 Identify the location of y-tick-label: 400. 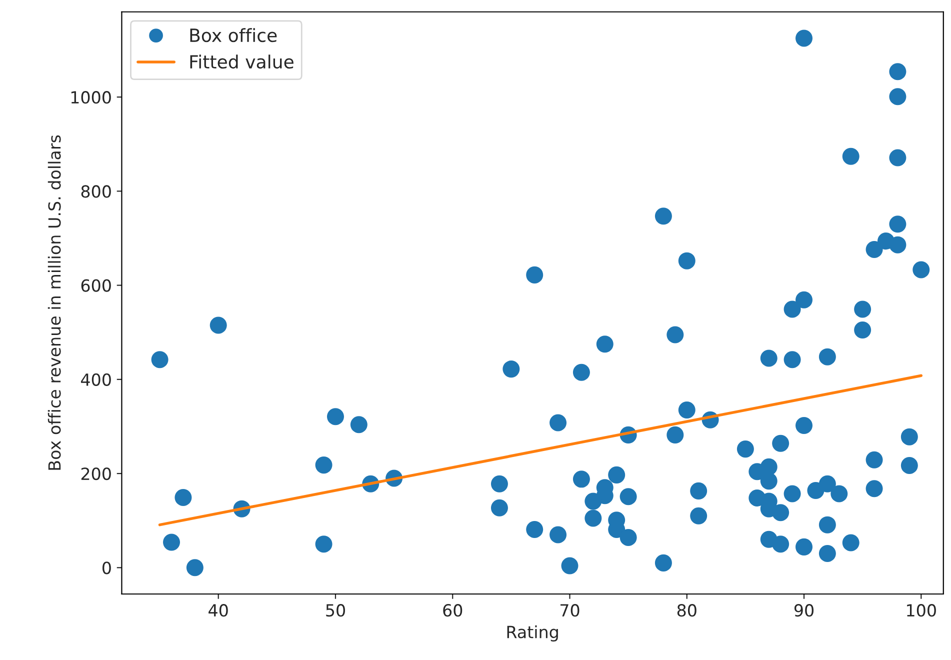
(96, 379).